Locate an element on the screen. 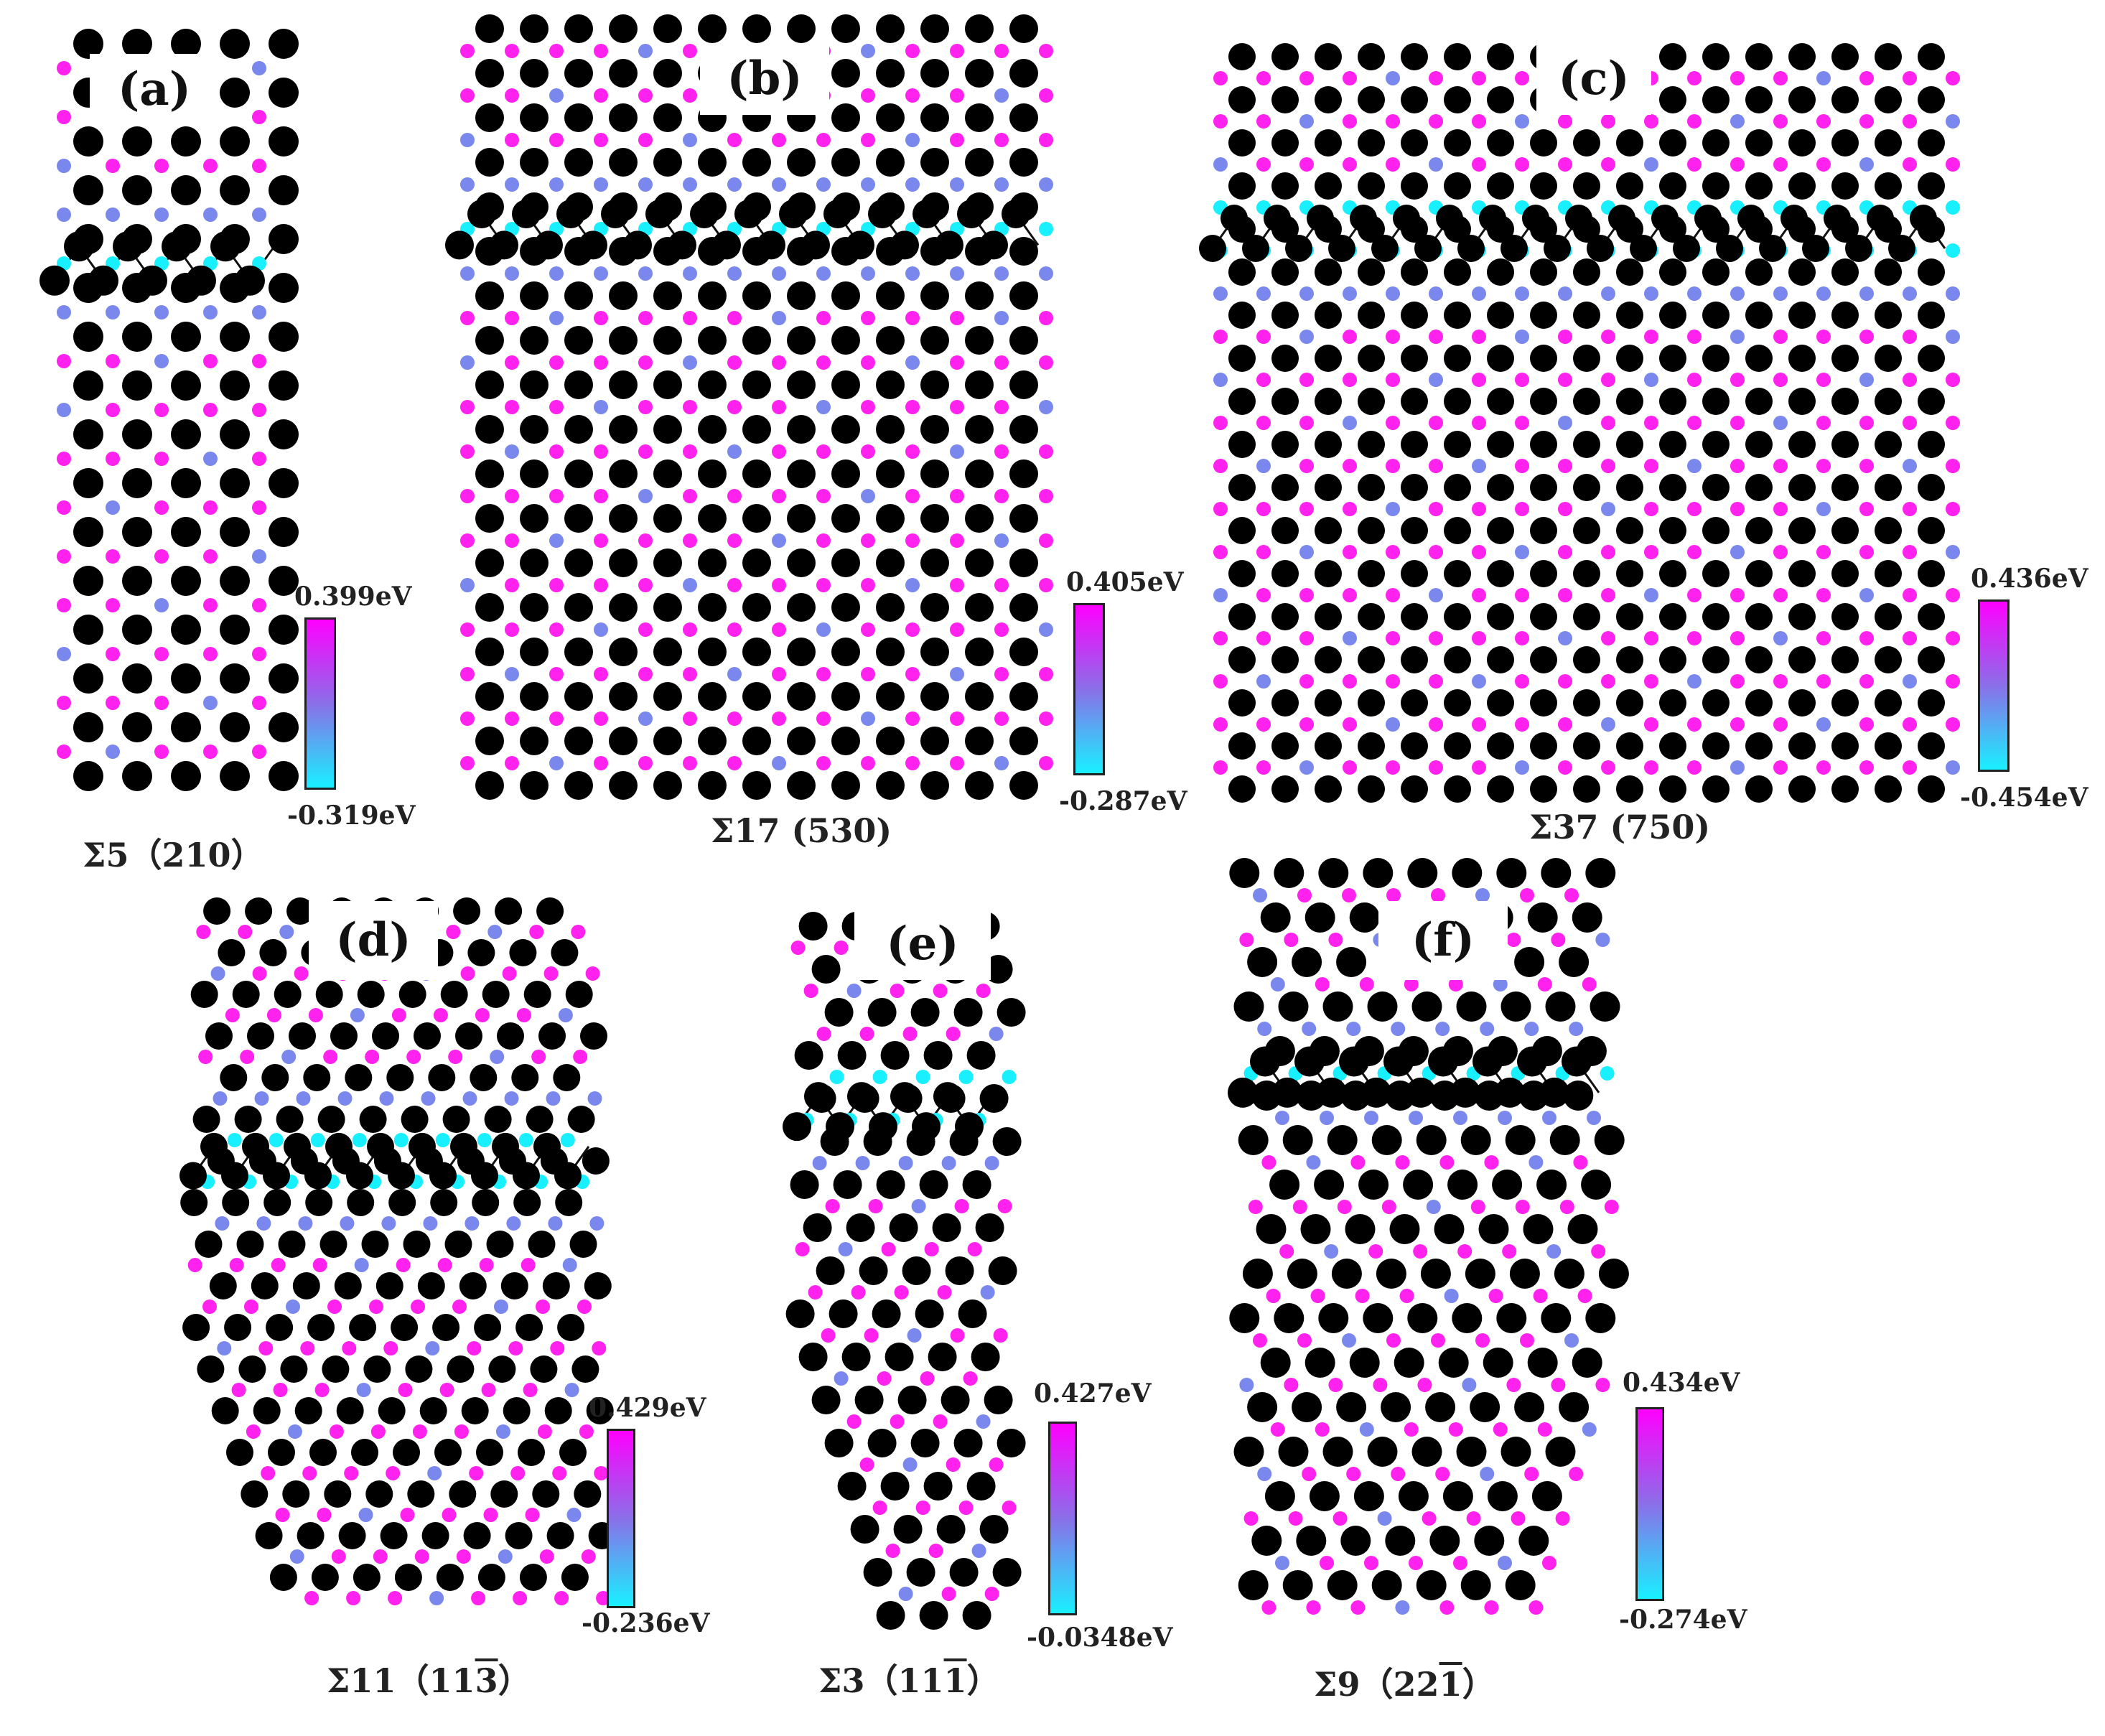  colorbar-max-c: 0.436eV is located at coordinates (2030, 579).